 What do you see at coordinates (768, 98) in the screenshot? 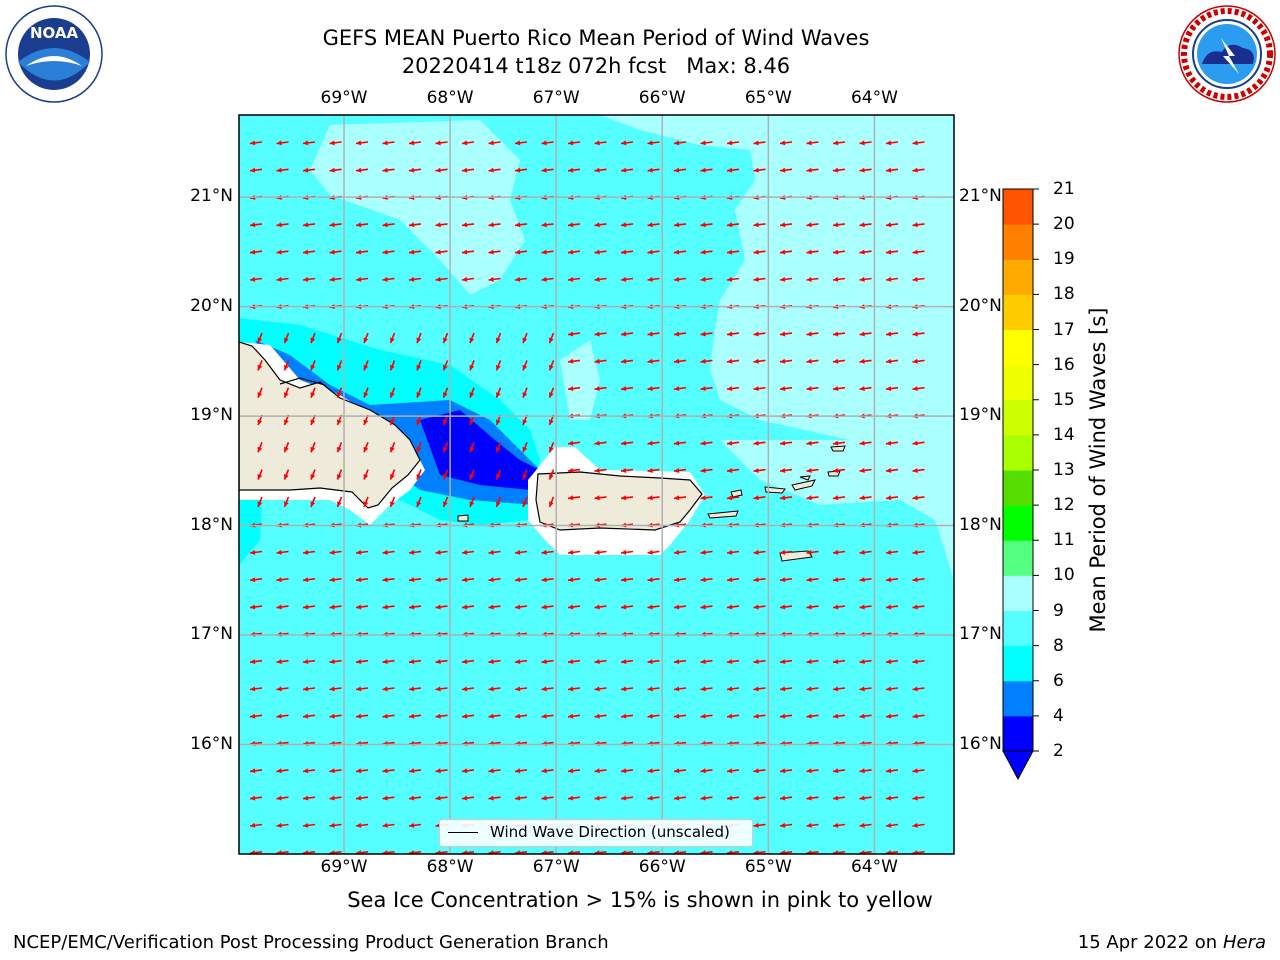
I see `longitude-label-top: 65°W` at bounding box center [768, 98].